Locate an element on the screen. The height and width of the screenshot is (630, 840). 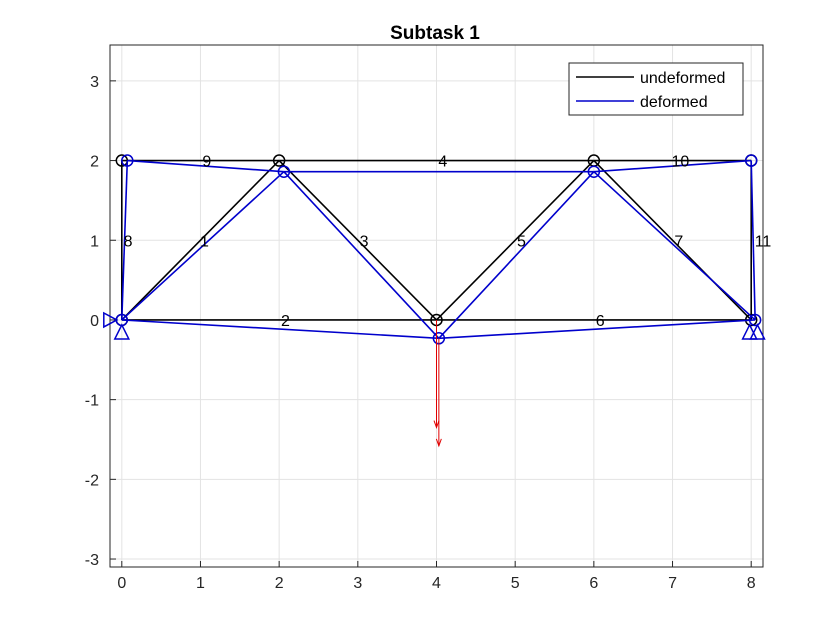
y-axis-ticks: -3 -2 -1 0 1 2 3 is located at coordinates (100, 321).